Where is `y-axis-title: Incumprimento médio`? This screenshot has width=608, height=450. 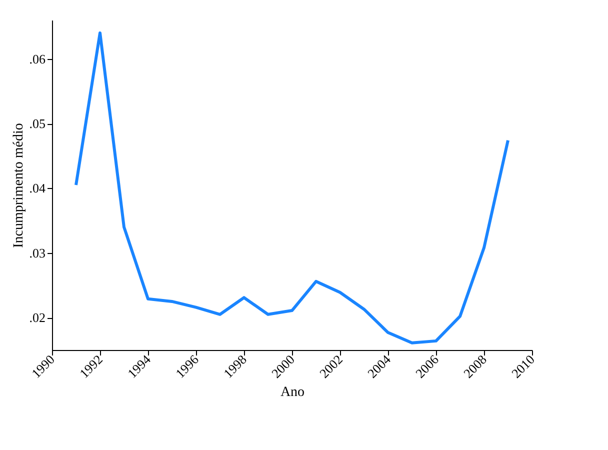 y-axis-title: Incumprimento médio is located at coordinates (18, 185).